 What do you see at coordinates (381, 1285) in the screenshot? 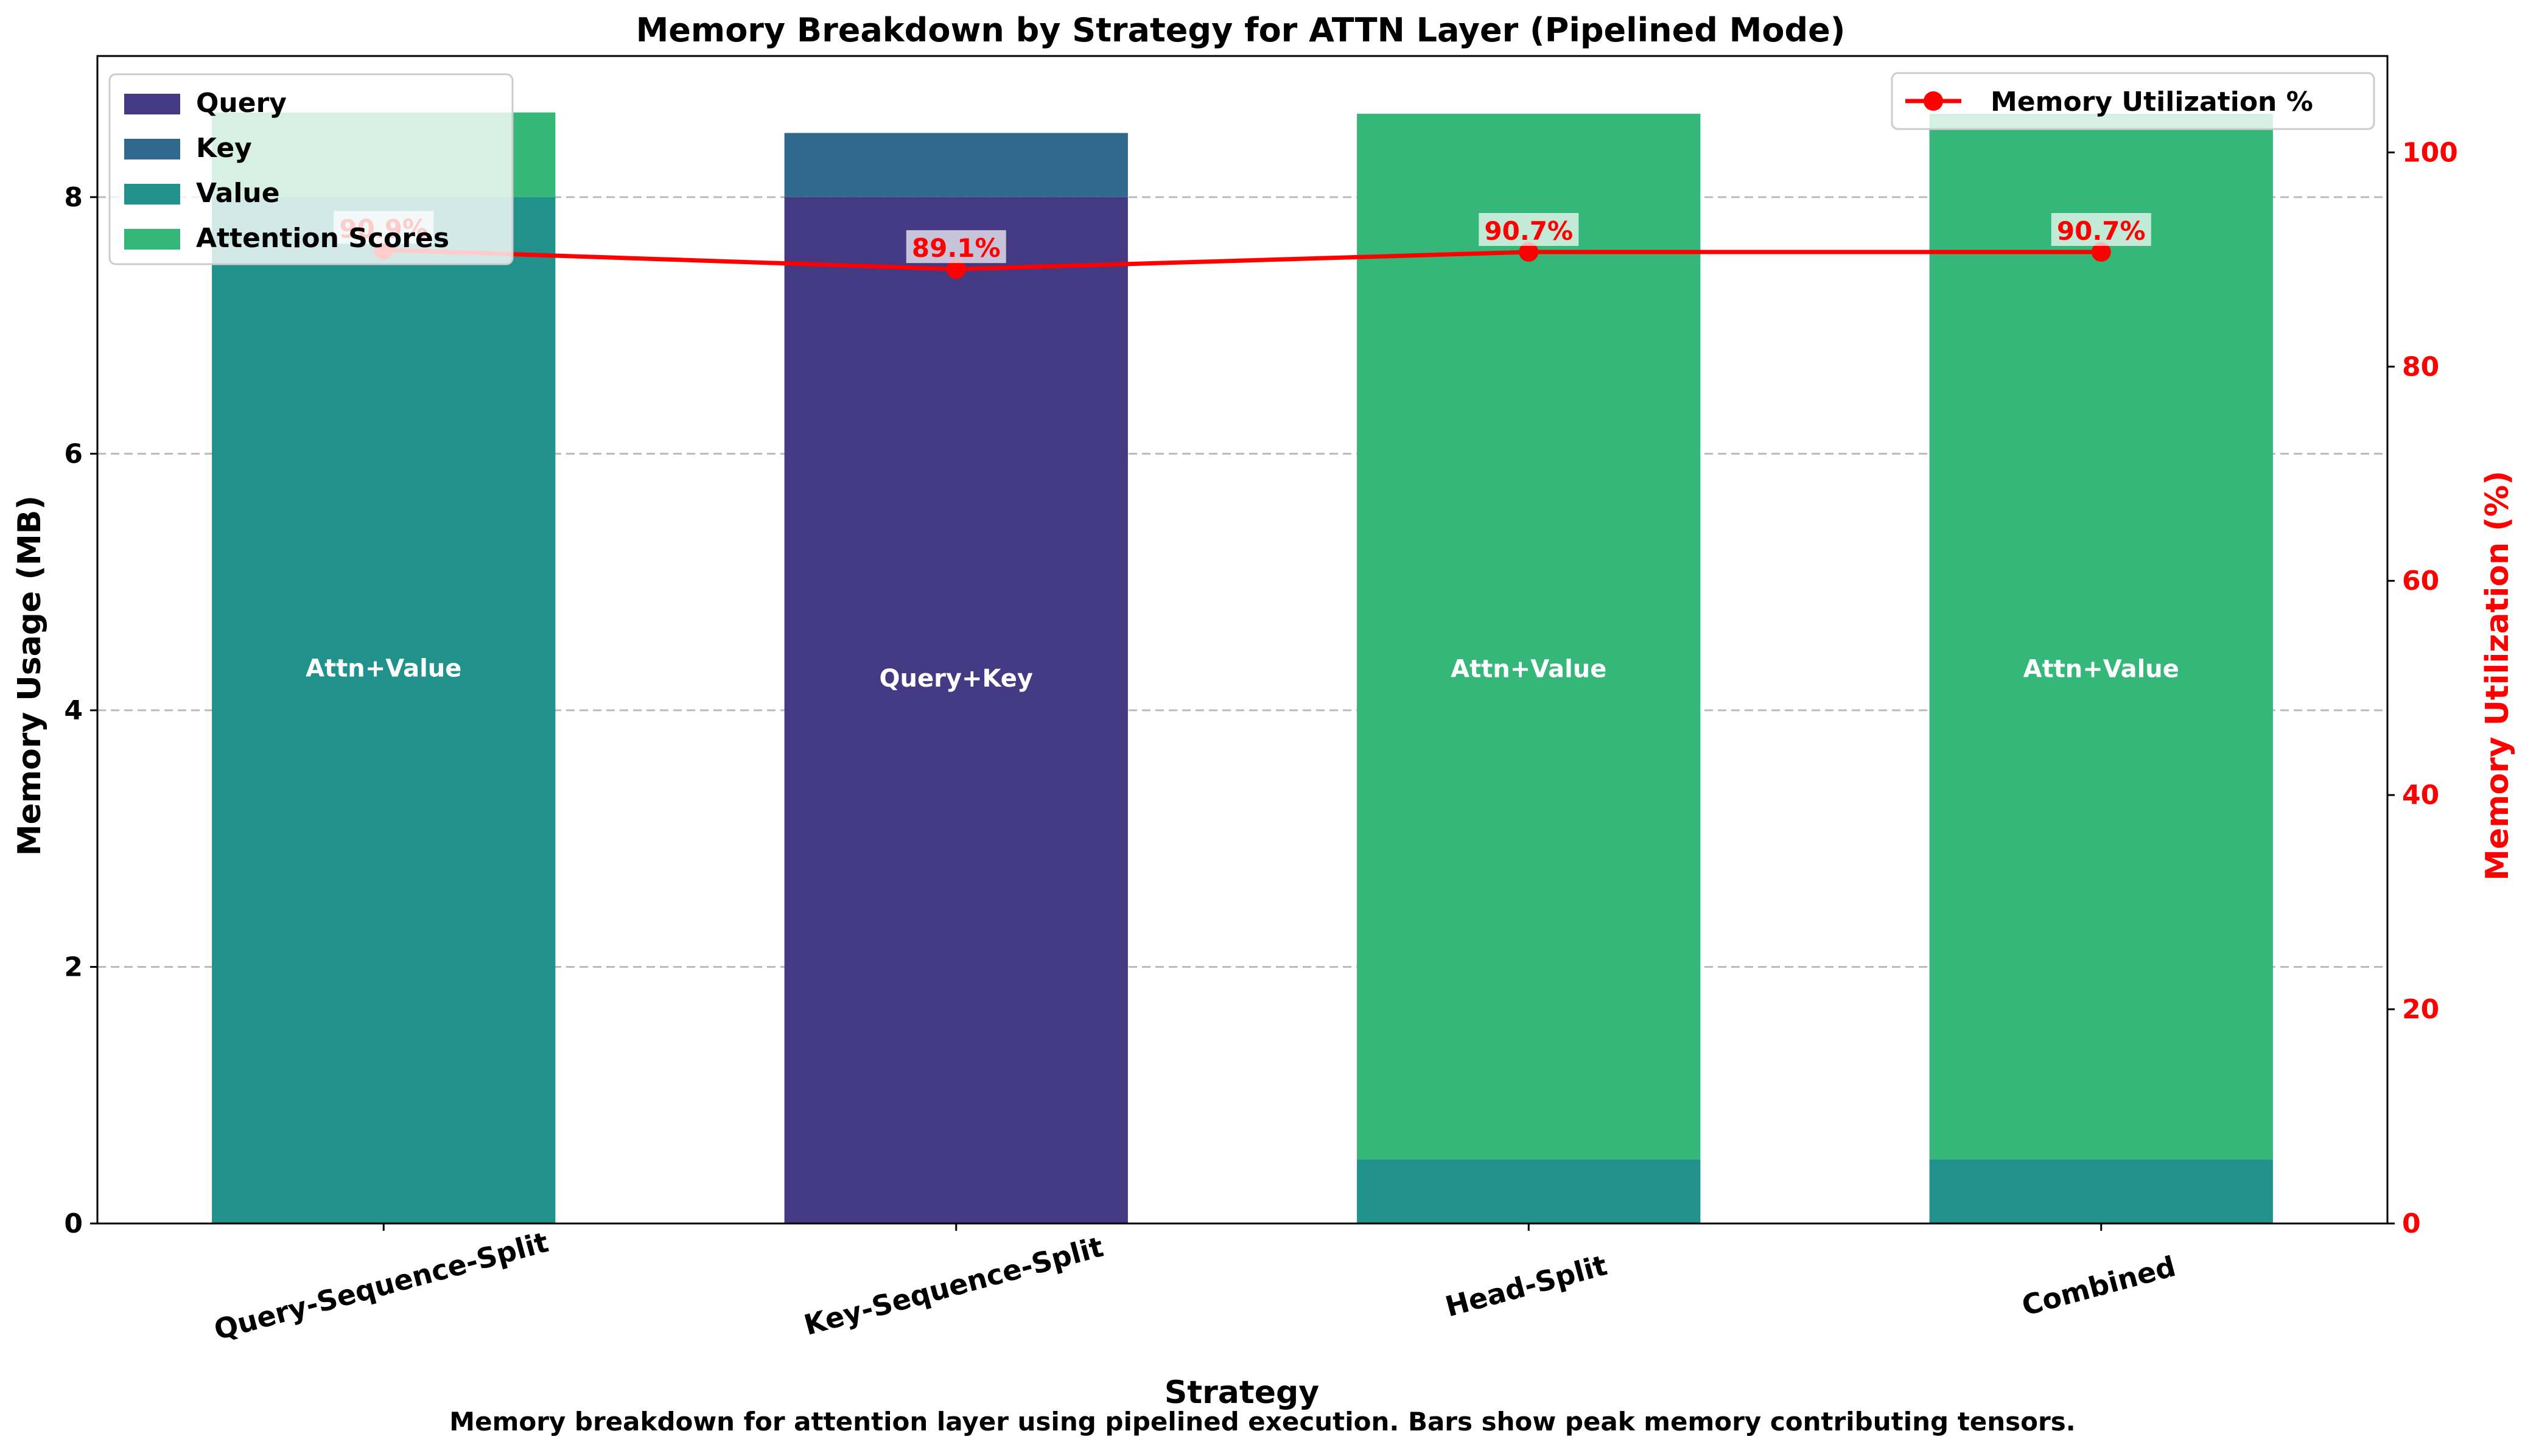
I see `x-tick-label: Query-Sequence-Split` at bounding box center [381, 1285].